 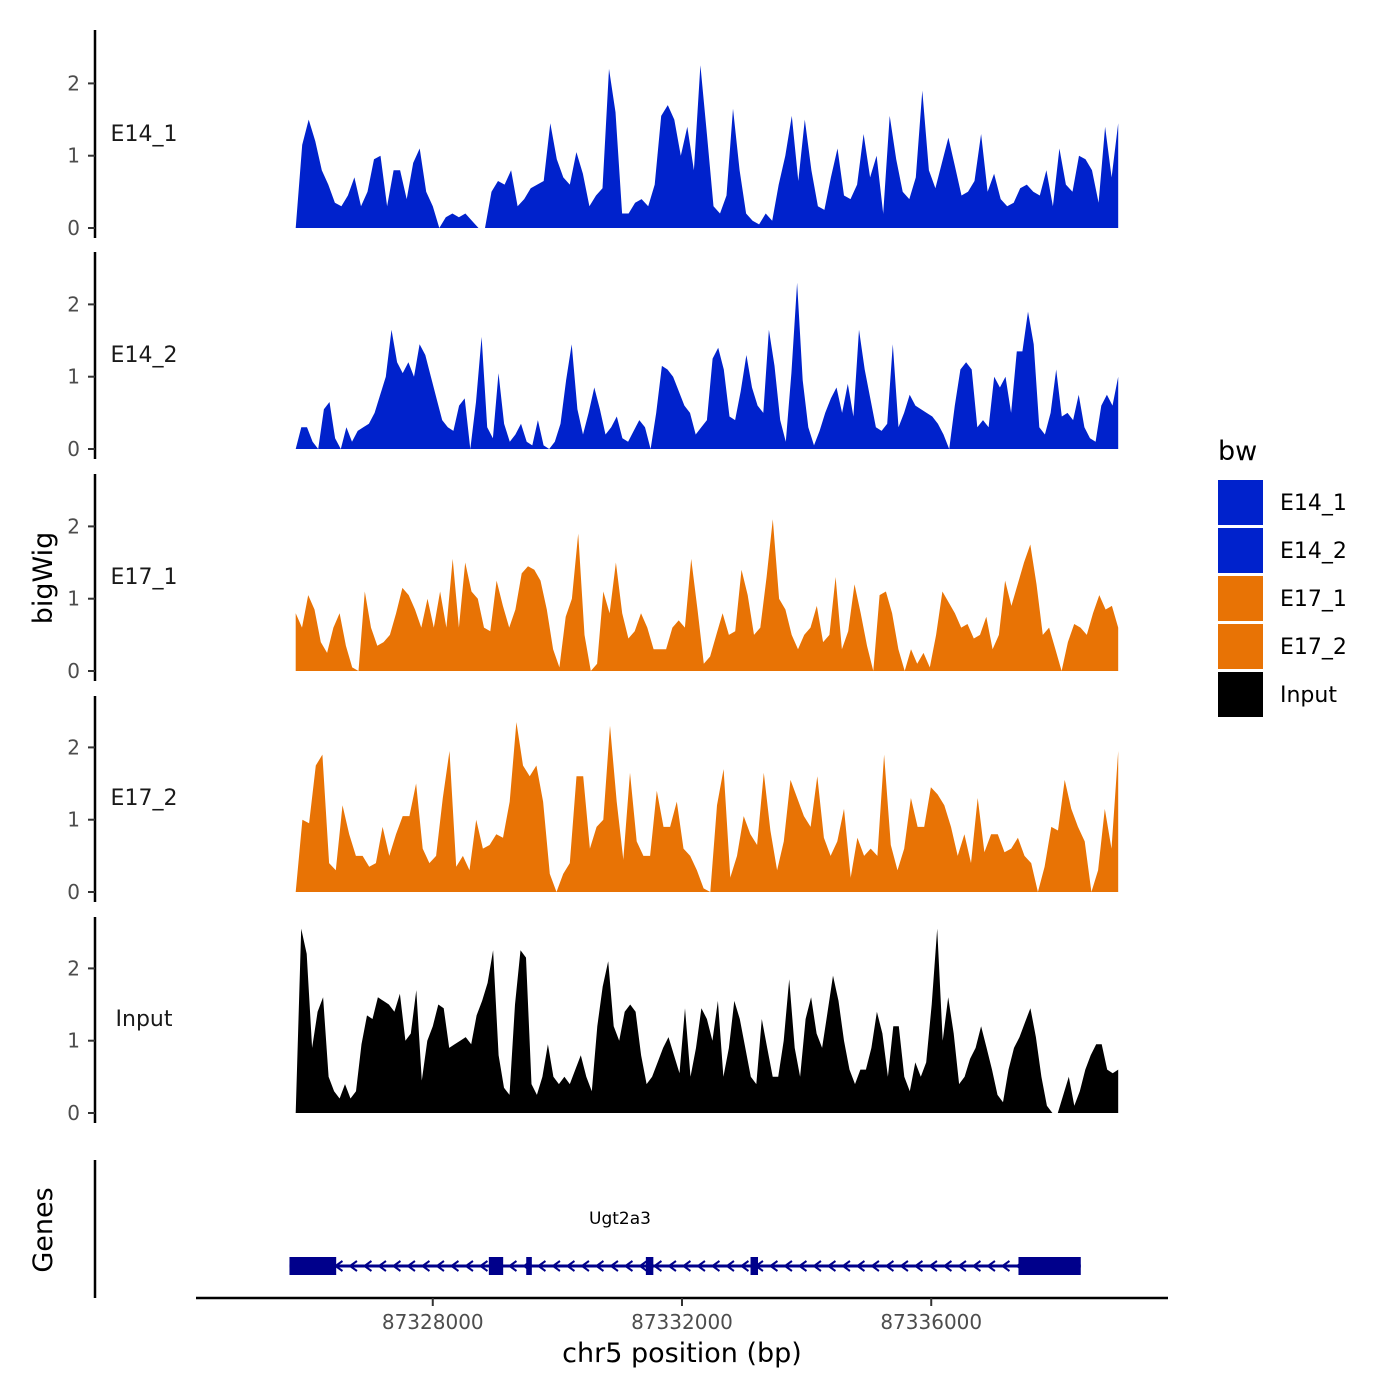 What do you see at coordinates (587, 1229) in the screenshot?
I see `gene-track: Ugt2a3` at bounding box center [587, 1229].